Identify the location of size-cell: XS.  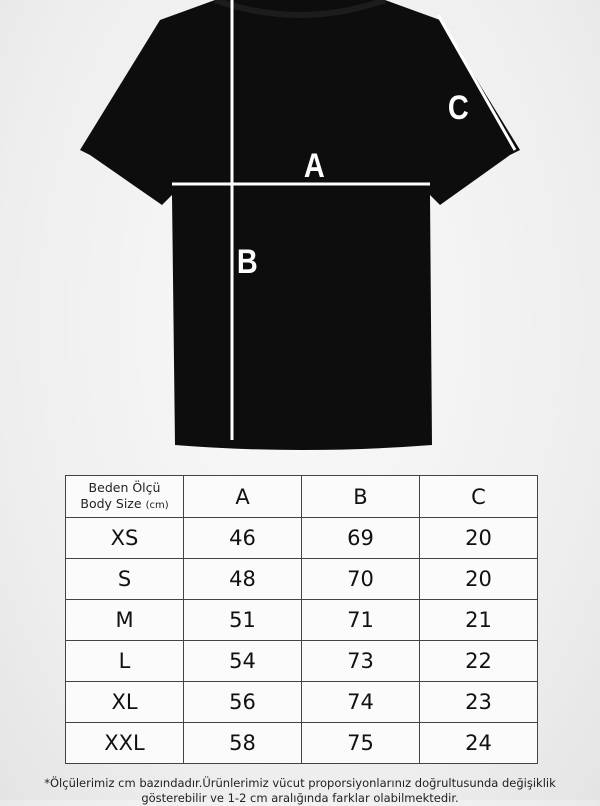
(124, 538).